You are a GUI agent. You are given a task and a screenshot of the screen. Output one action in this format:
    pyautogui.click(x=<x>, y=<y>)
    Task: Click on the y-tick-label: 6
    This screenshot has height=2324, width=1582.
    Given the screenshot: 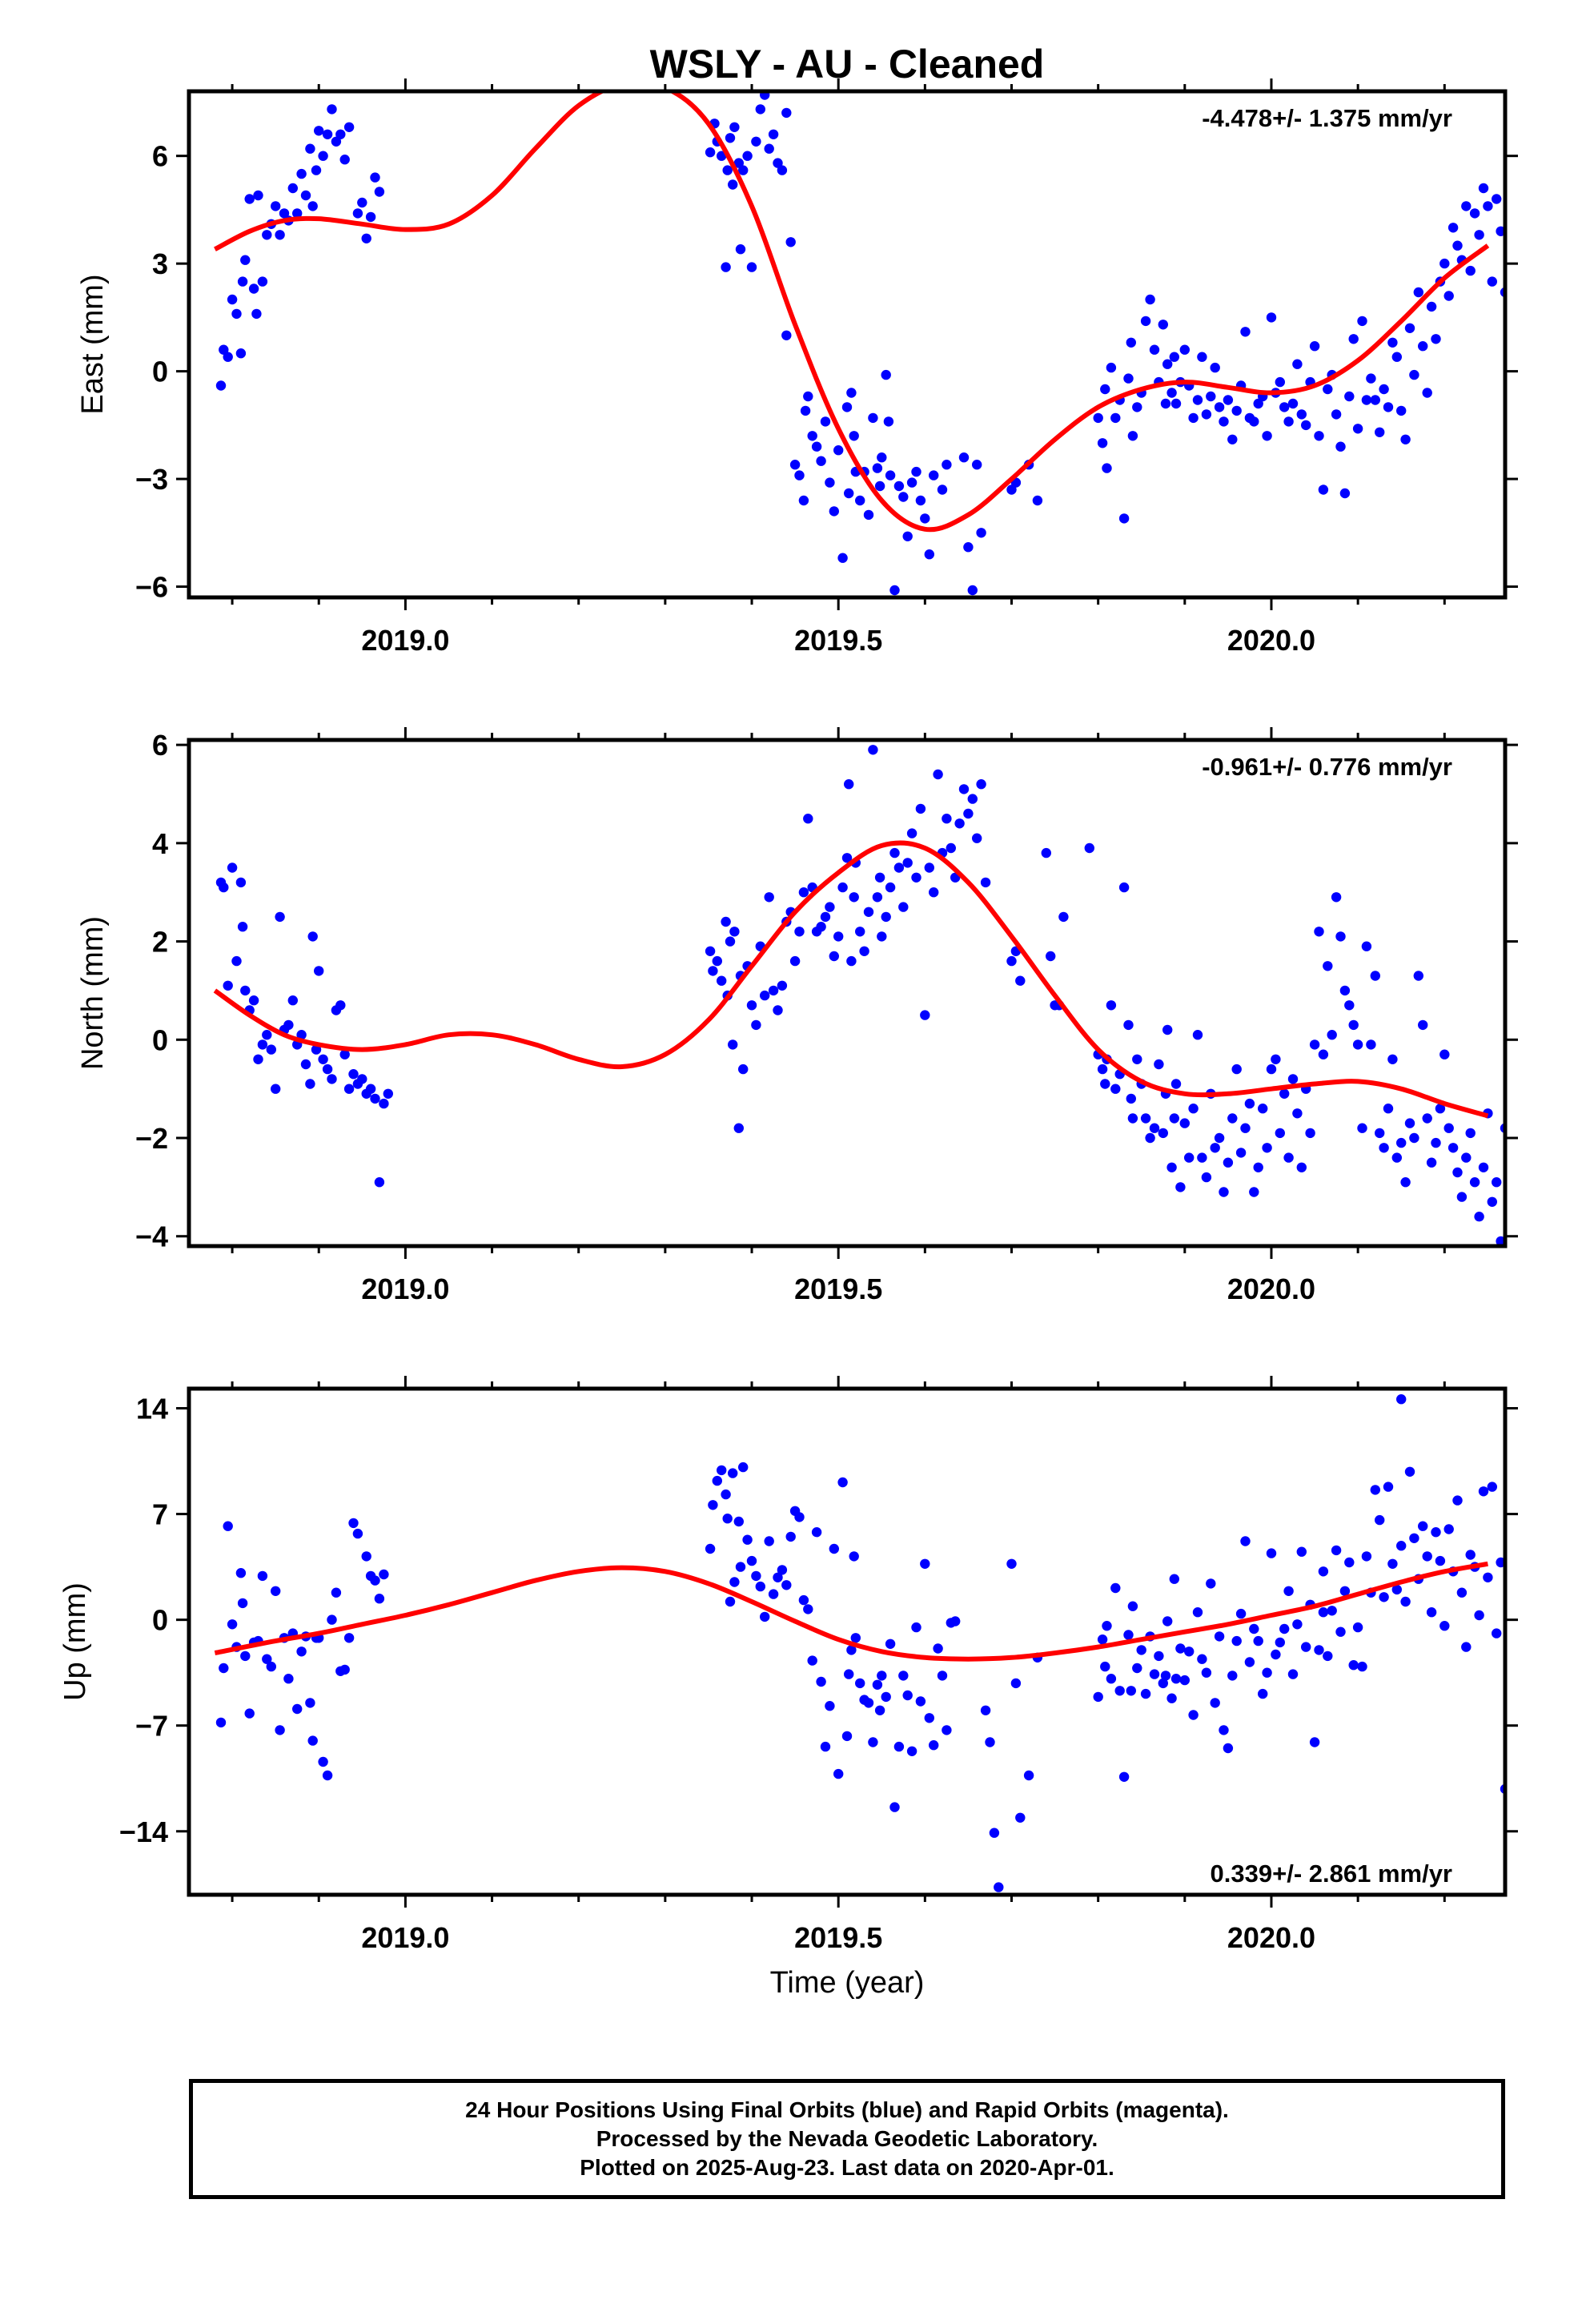 What is the action you would take?
    pyautogui.click(x=160, y=745)
    